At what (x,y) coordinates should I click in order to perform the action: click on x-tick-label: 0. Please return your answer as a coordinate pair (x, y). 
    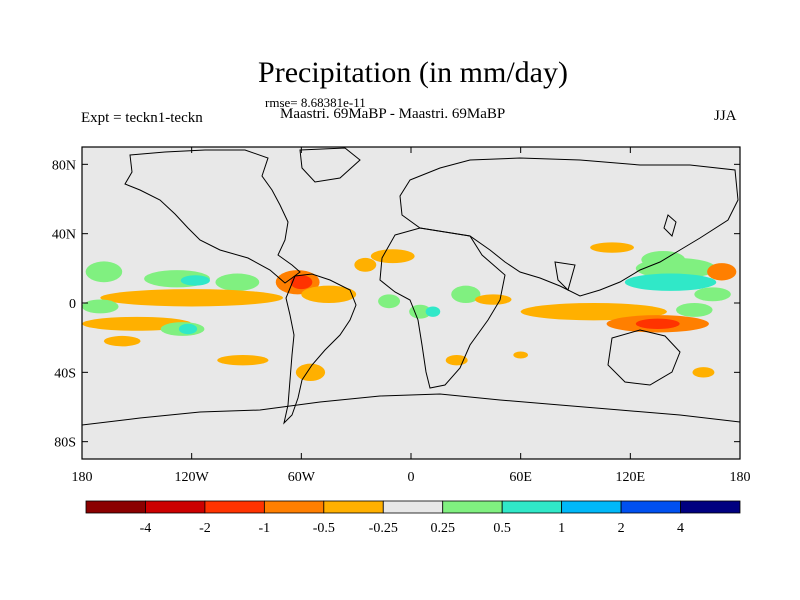
    Looking at the image, I should click on (411, 477).